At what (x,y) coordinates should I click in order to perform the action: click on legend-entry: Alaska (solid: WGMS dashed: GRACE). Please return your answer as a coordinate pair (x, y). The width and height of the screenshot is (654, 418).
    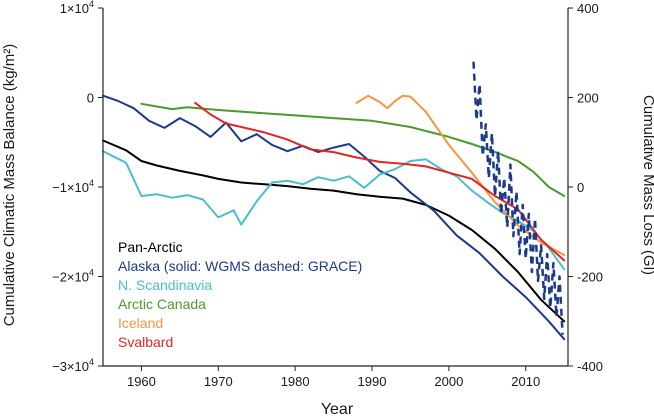
    Looking at the image, I should click on (240, 266).